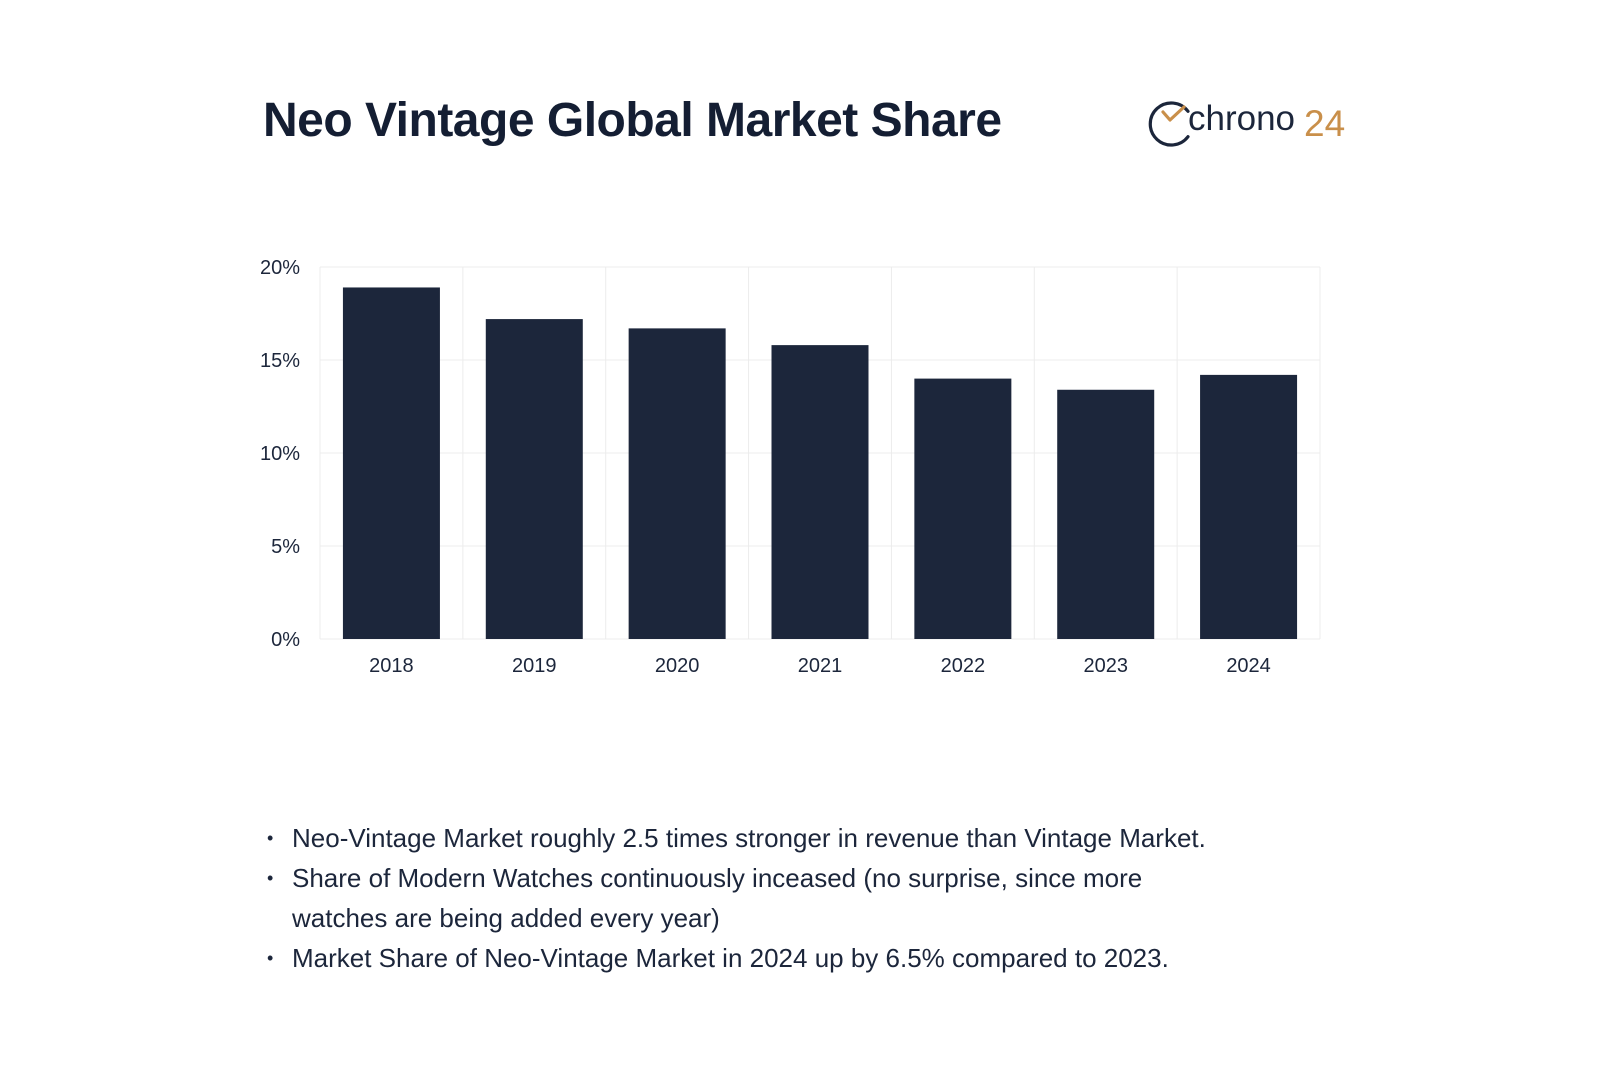  What do you see at coordinates (677, 483) in the screenshot?
I see `bar-2020` at bounding box center [677, 483].